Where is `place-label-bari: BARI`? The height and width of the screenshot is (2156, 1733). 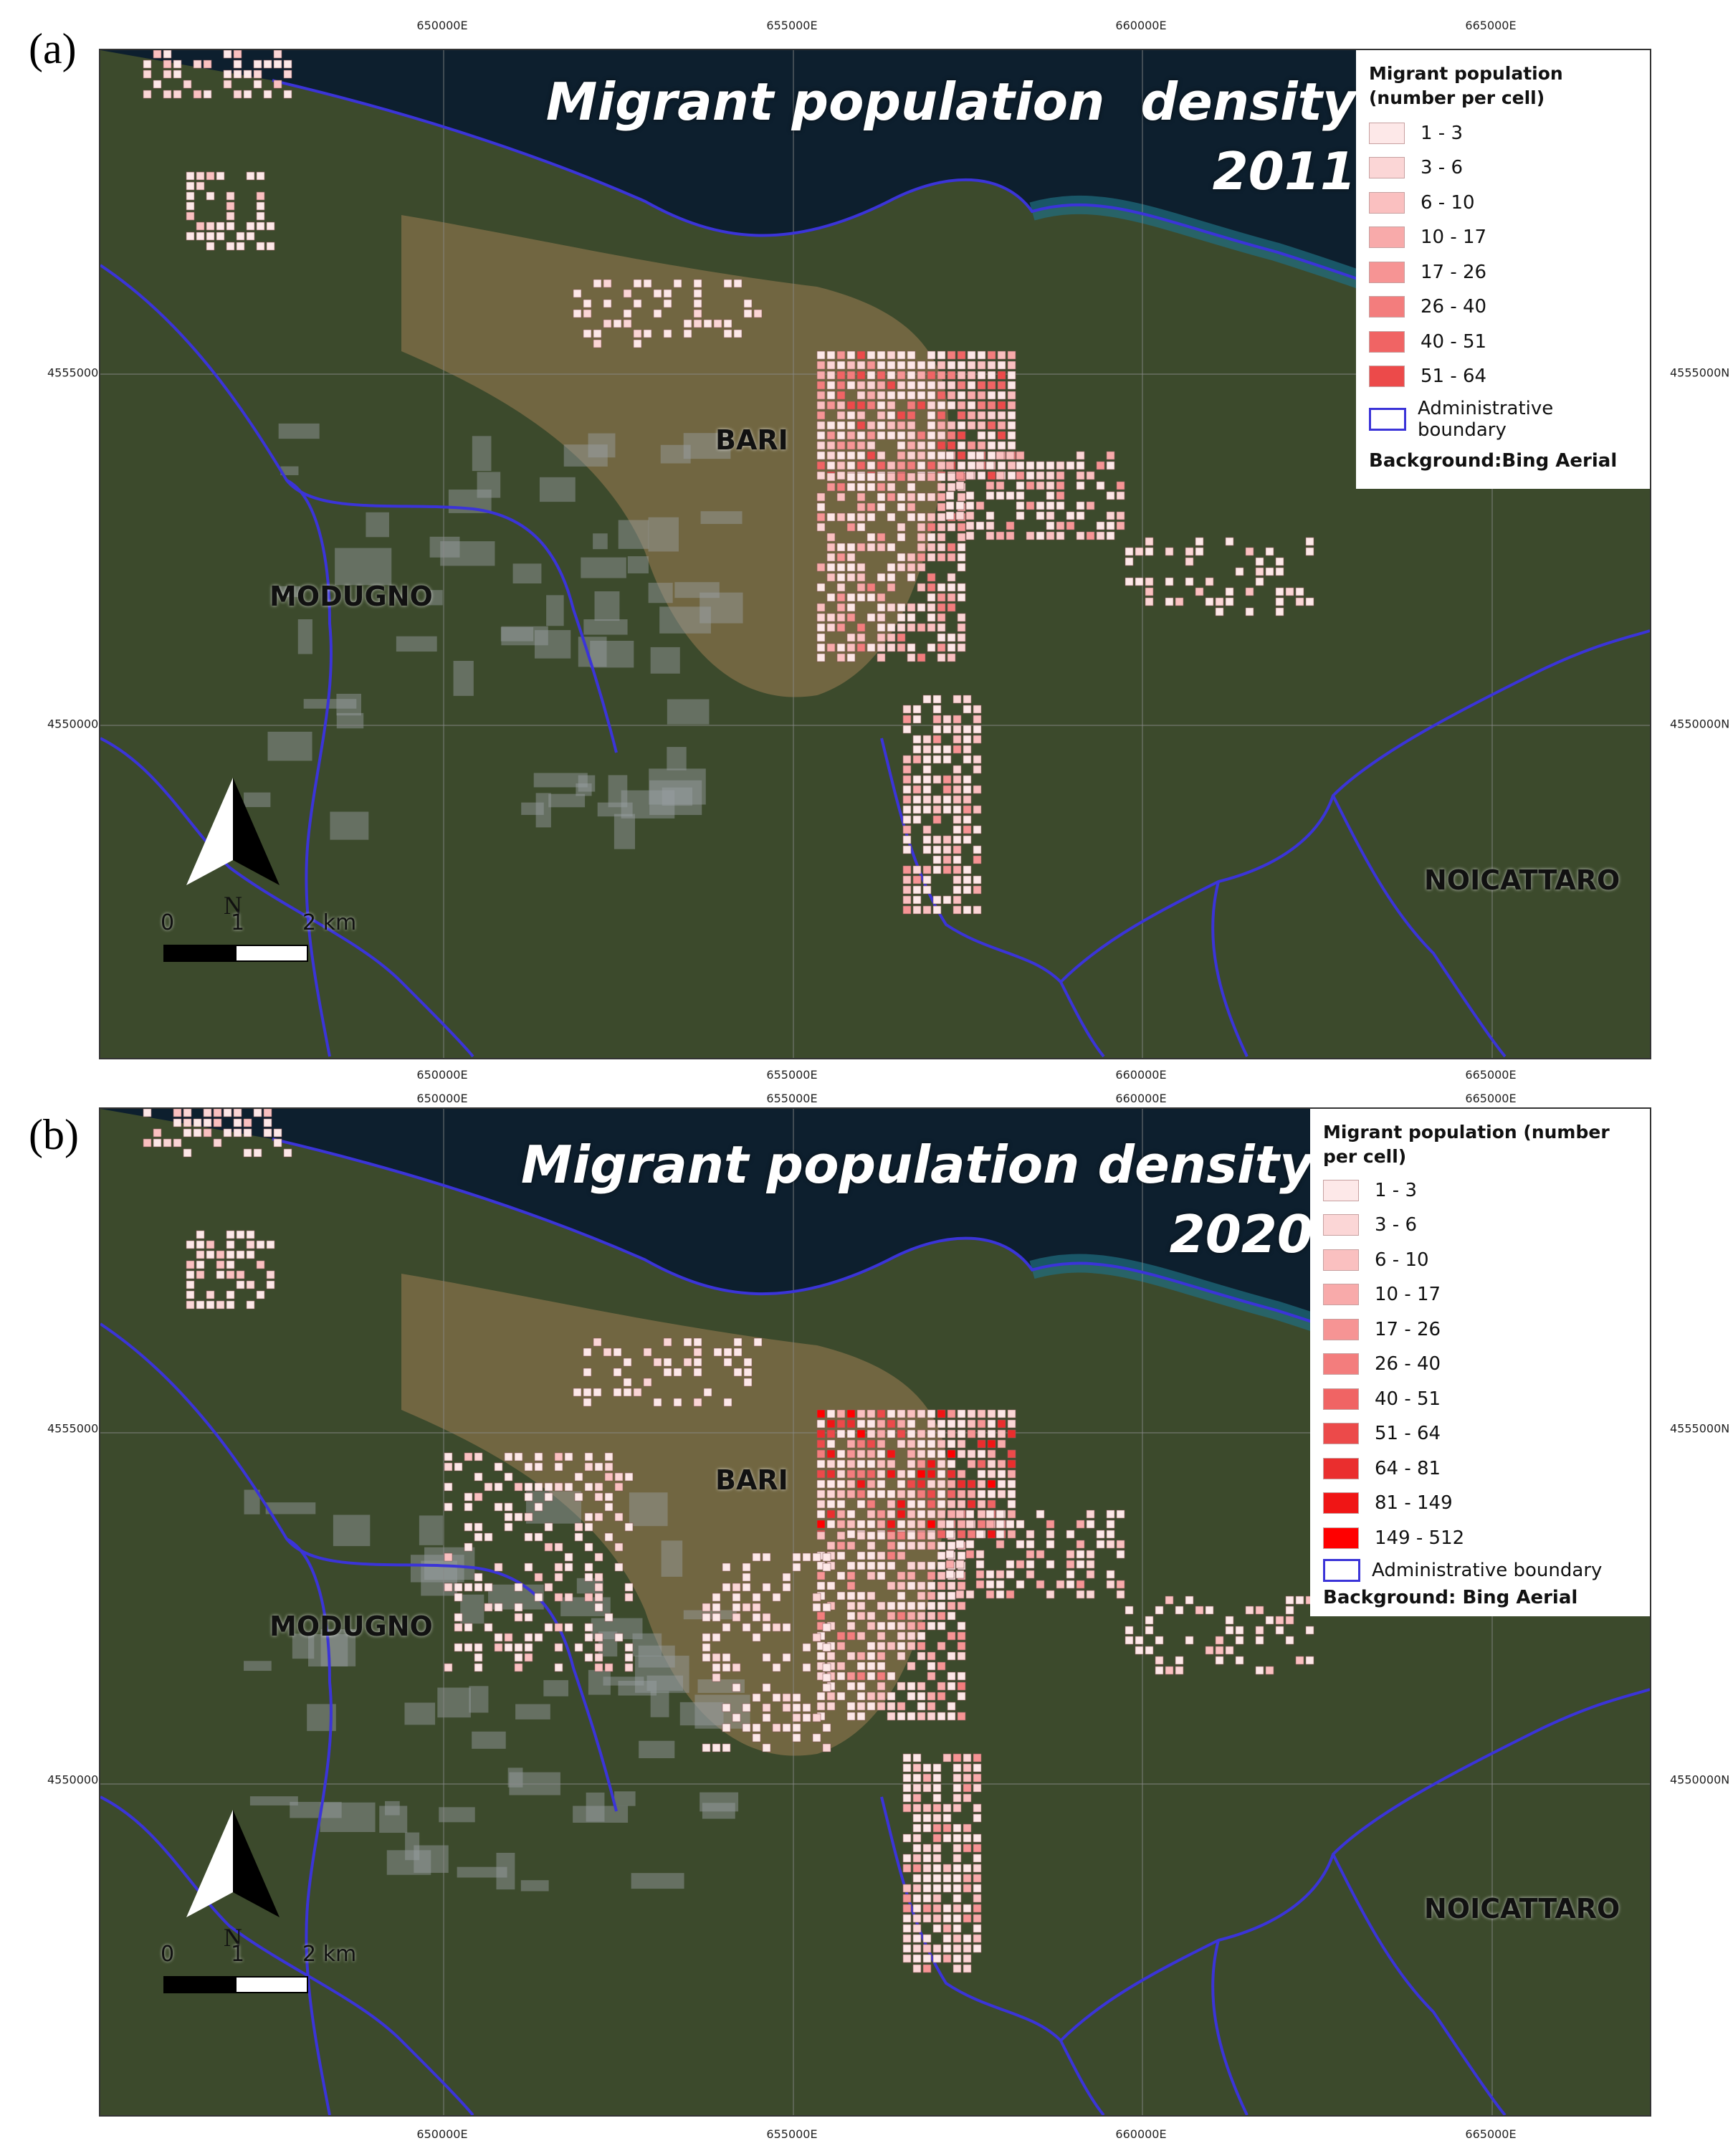 place-label-bari: BARI is located at coordinates (752, 1480).